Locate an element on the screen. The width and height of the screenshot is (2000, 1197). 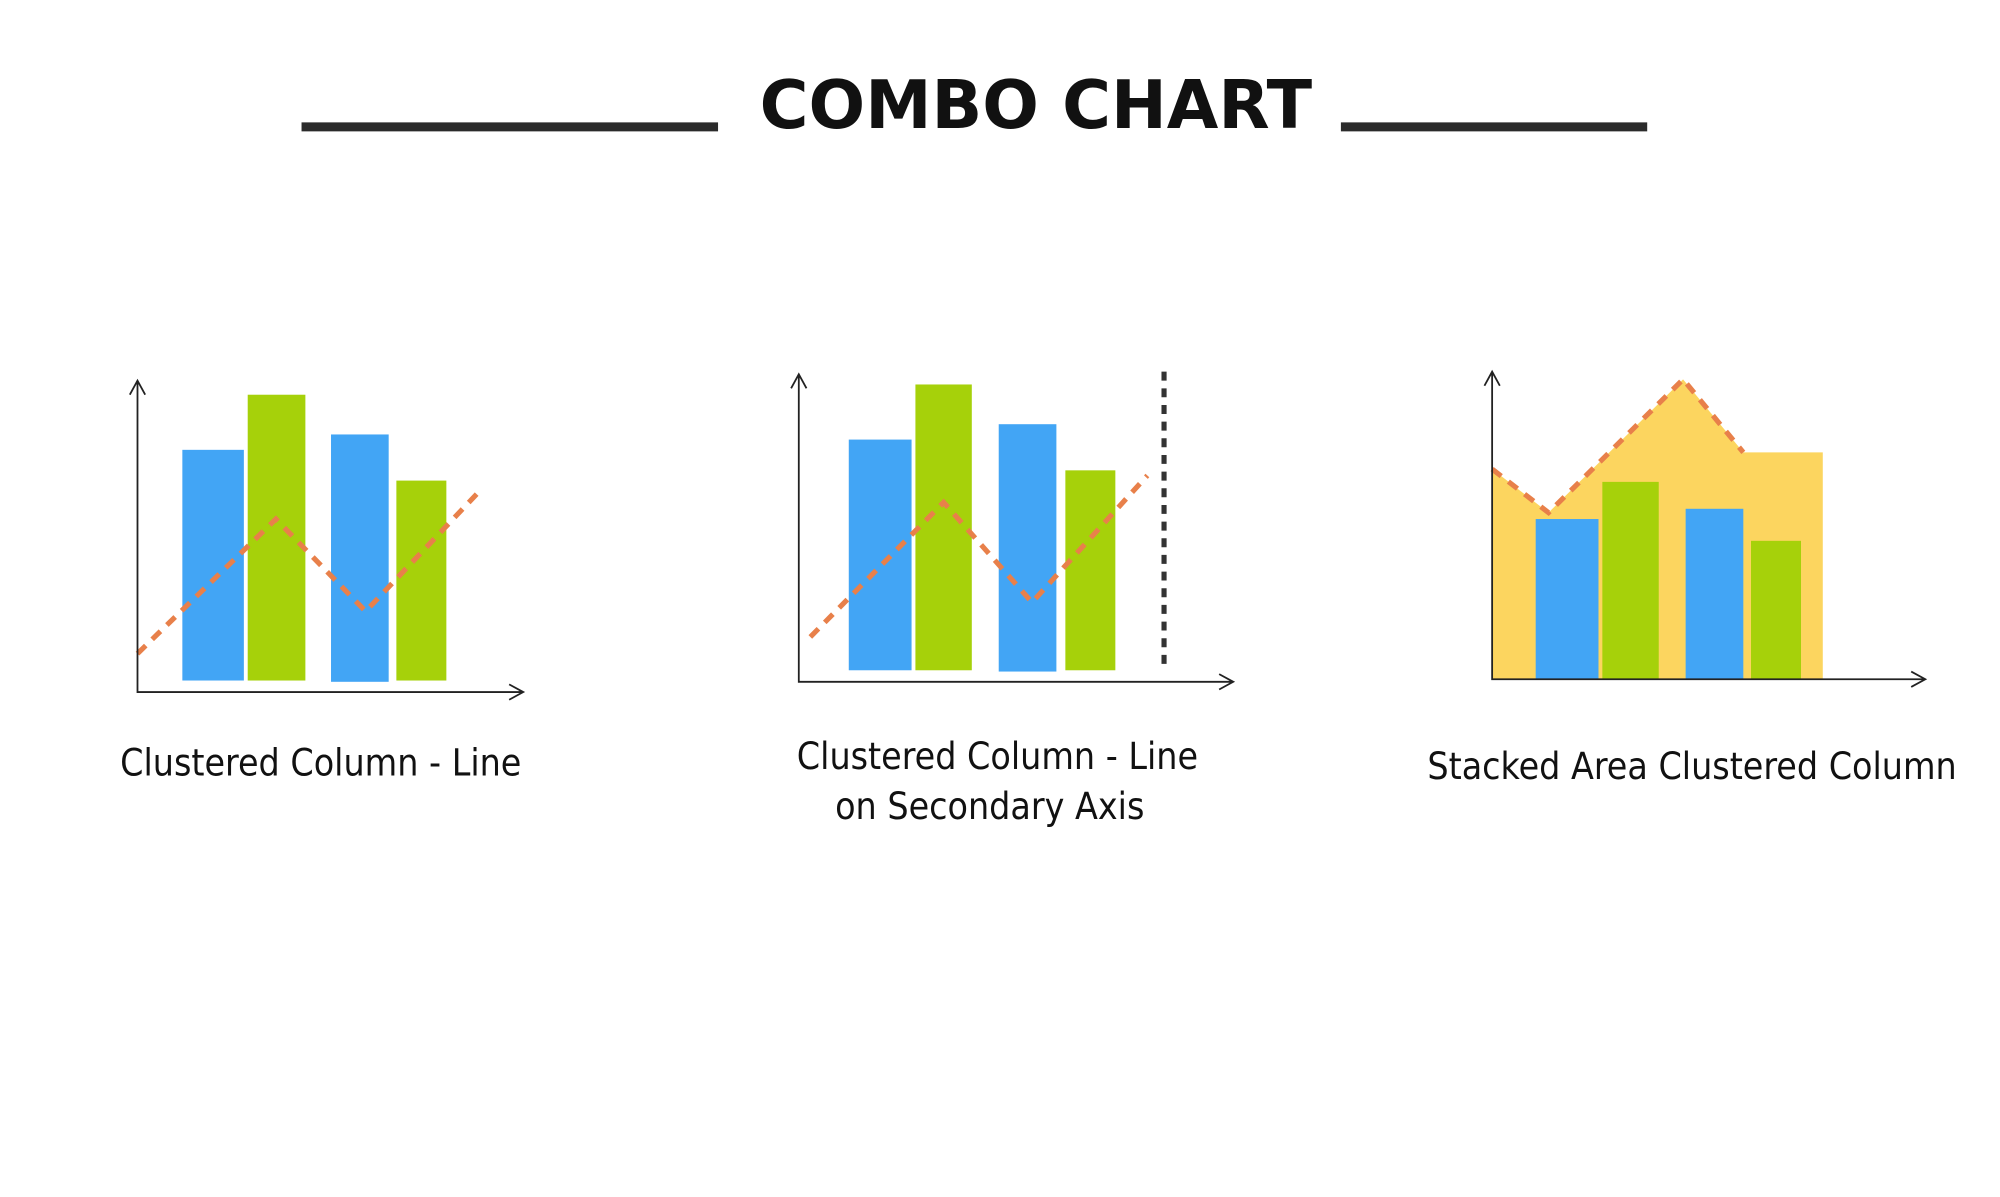
icon-stacked-area-column is located at coordinates (1705, 528).